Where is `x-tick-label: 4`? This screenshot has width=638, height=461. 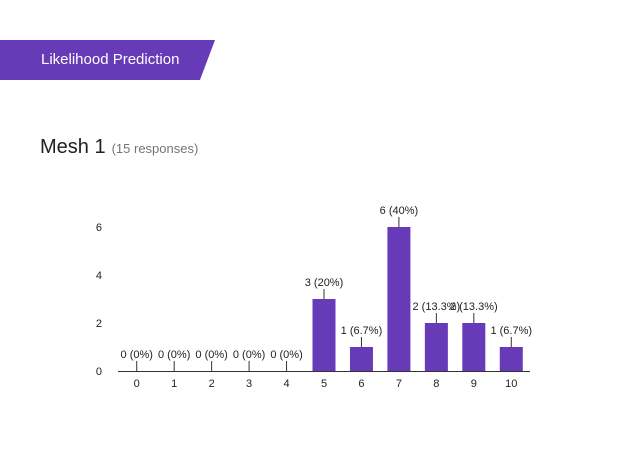
x-tick-label: 4 is located at coordinates (286, 384).